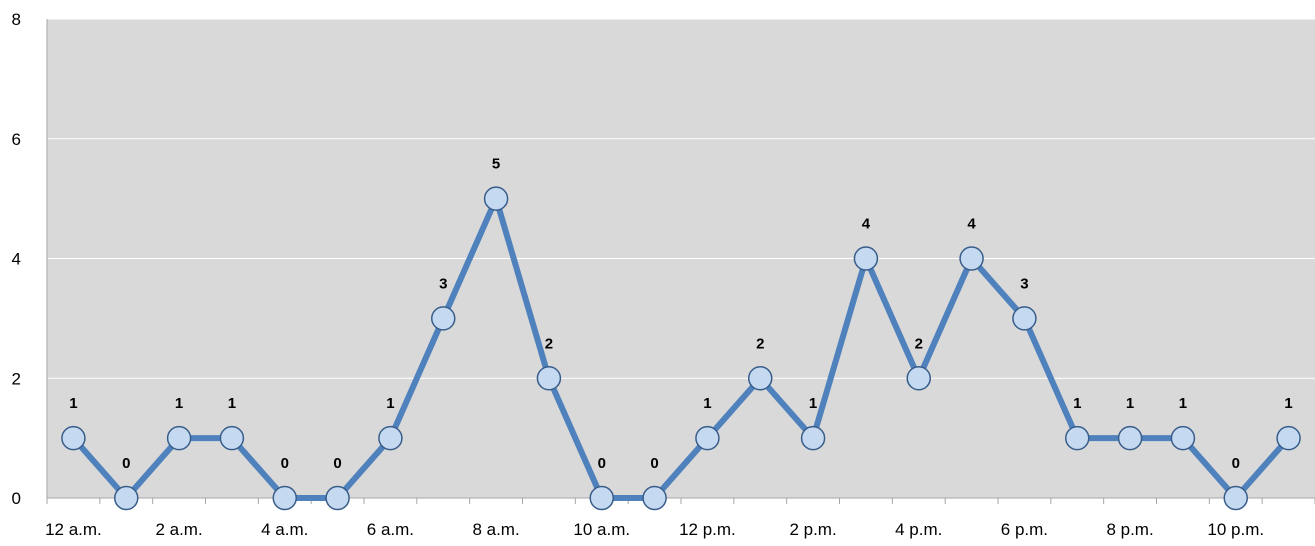 Image resolution: width=1315 pixels, height=546 pixels. Describe the element at coordinates (16, 498) in the screenshot. I see `y-tick-label: 0` at that location.